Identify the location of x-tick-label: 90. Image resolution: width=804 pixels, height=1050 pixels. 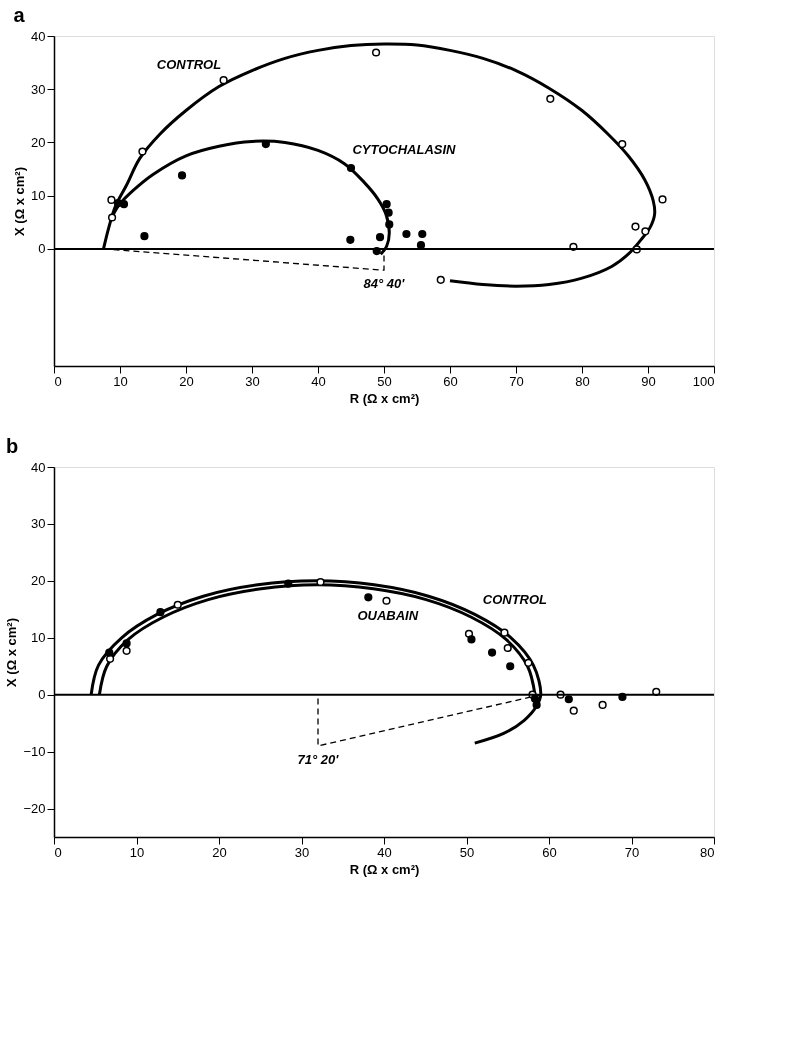
(648, 381).